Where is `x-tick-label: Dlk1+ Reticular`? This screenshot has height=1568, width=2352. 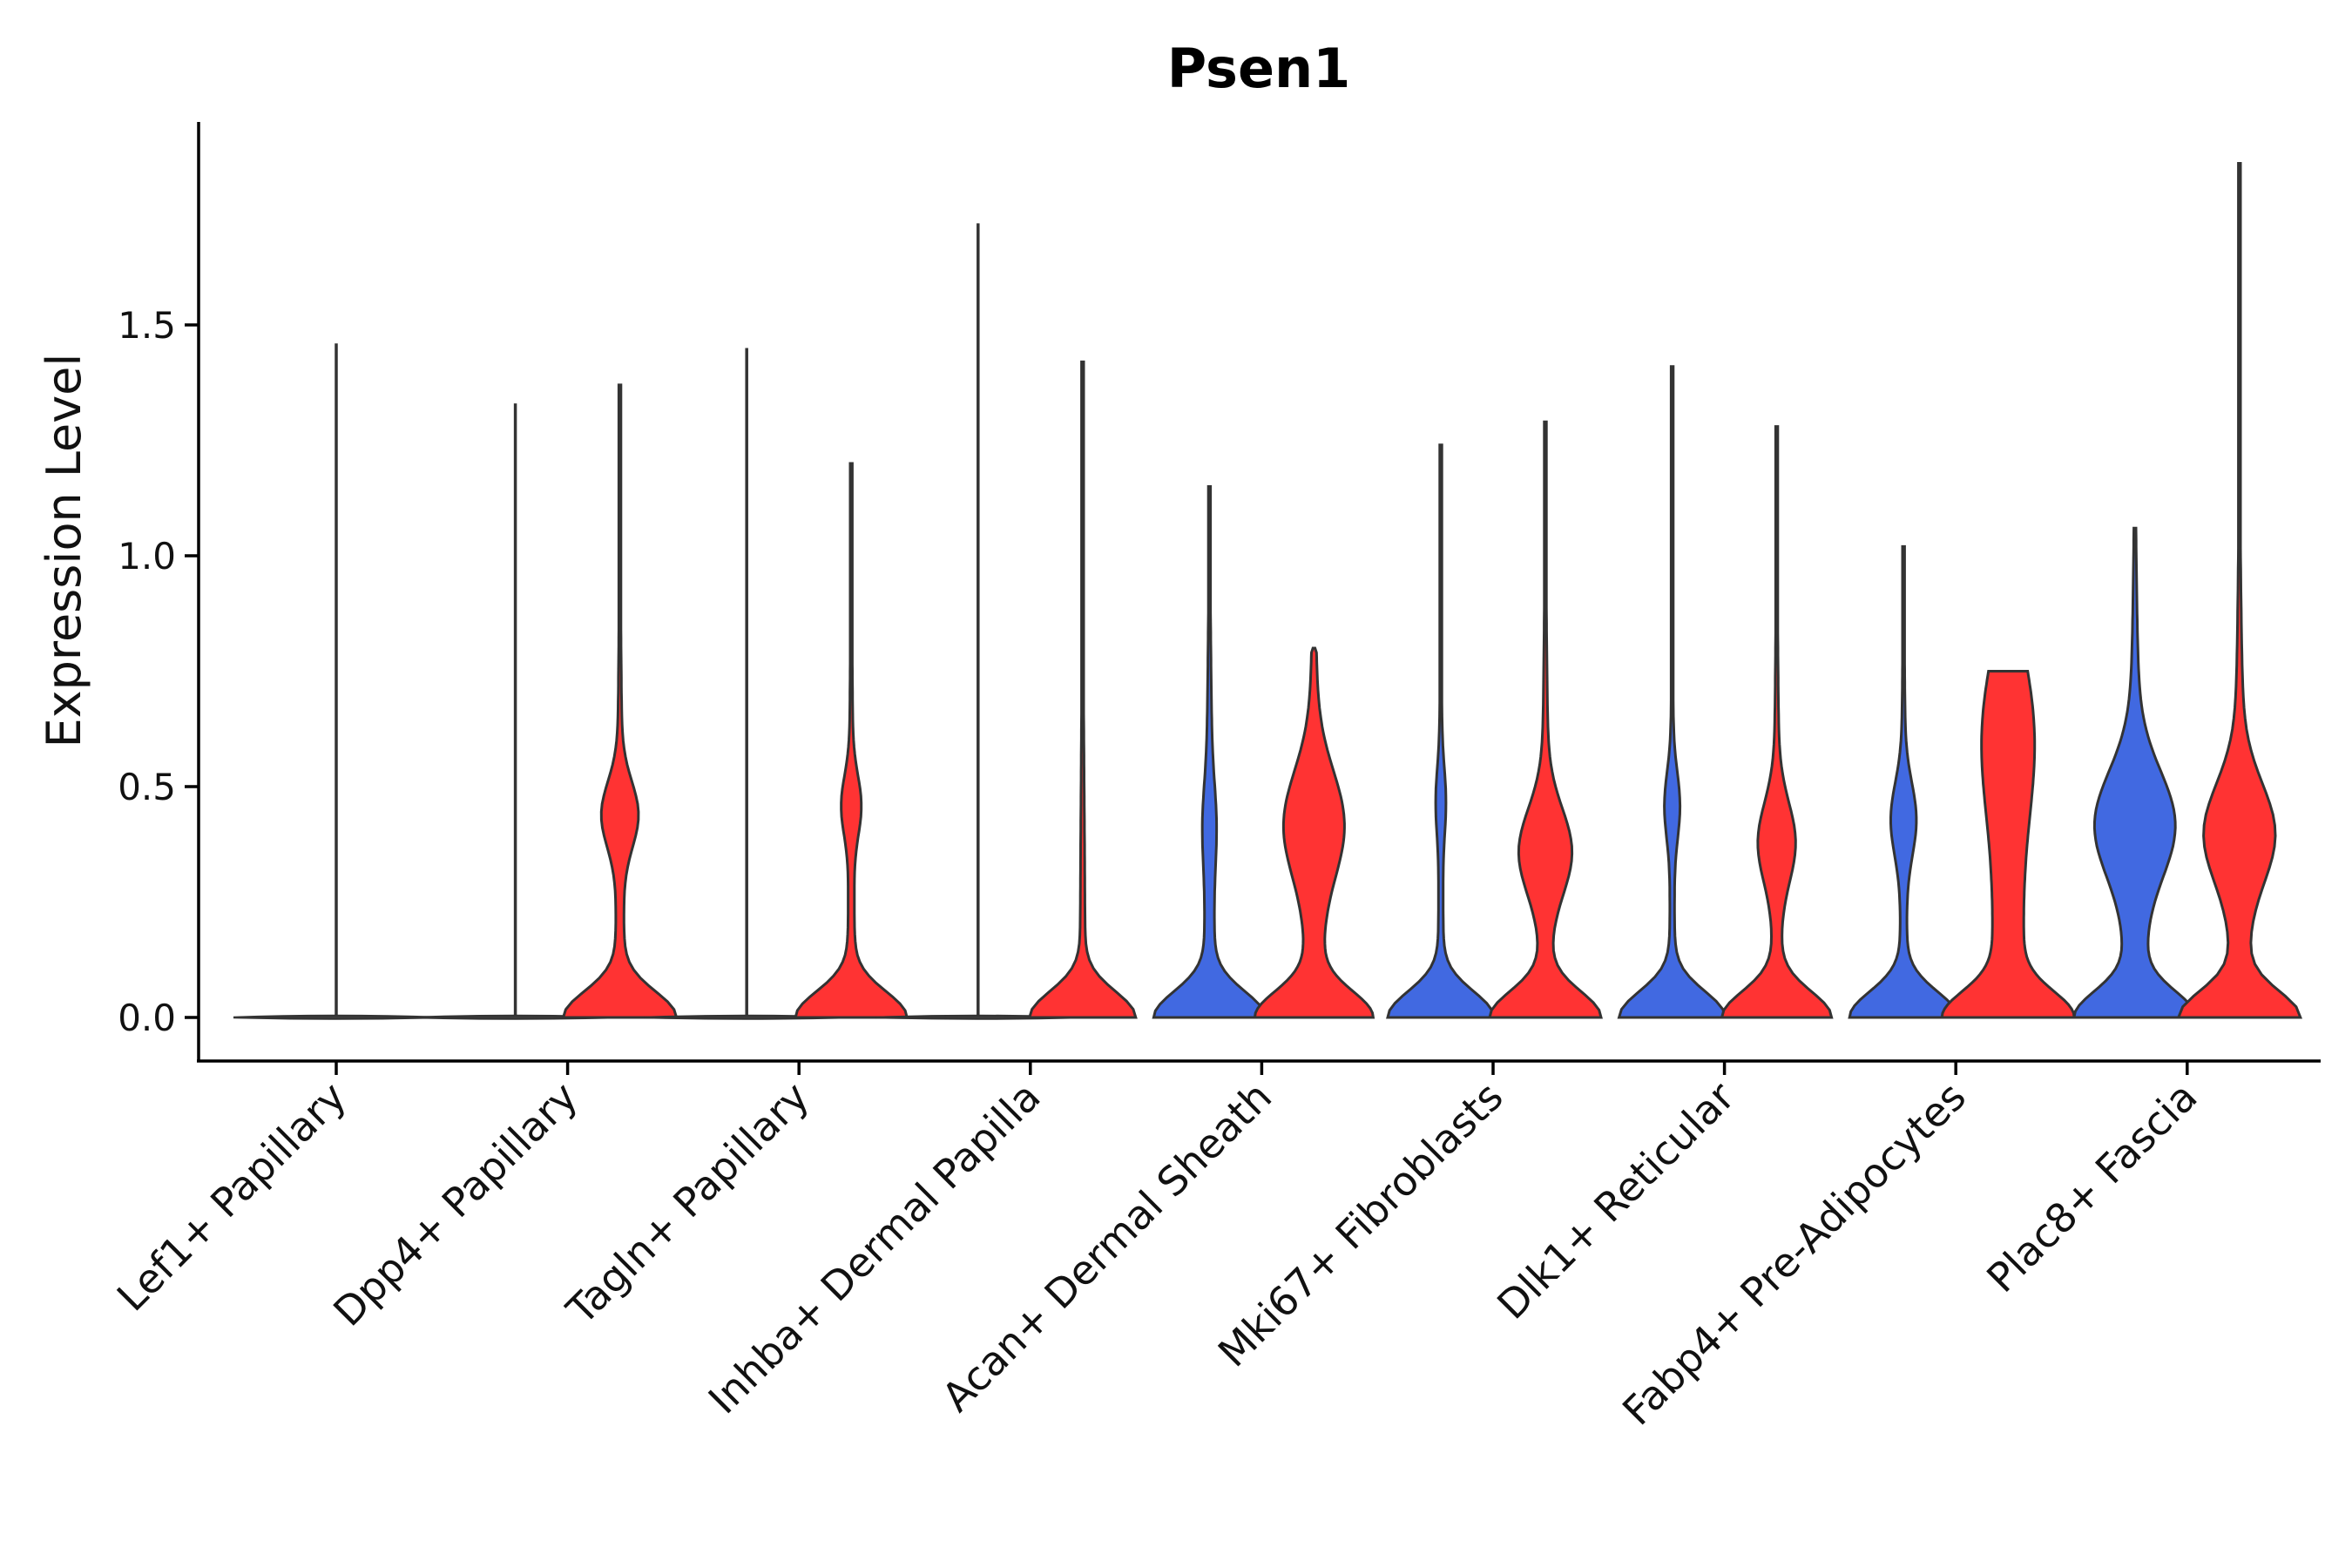
x-tick-label: Dlk1+ Reticular is located at coordinates (1615, 1201).